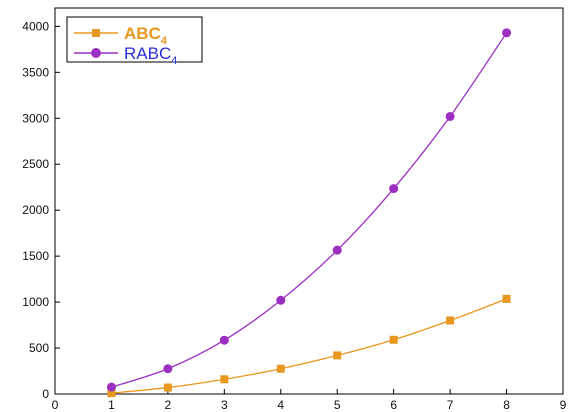 This screenshot has width=568, height=412. What do you see at coordinates (224, 405) in the screenshot?
I see `x-tick-label: 3` at bounding box center [224, 405].